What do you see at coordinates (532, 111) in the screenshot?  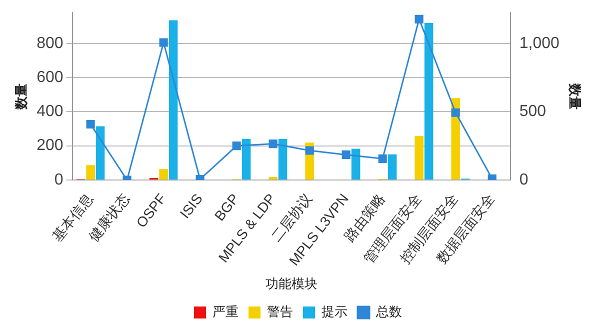 I see `y2-tick-label: 500` at bounding box center [532, 111].